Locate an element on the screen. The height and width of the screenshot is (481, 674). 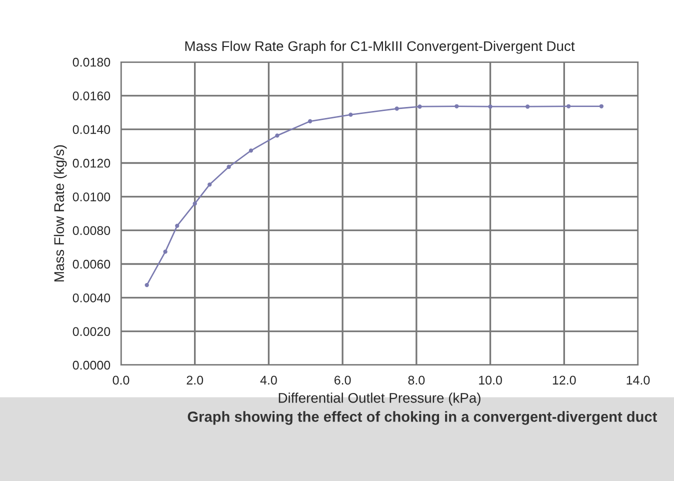
y-tick-label: 0.0020 is located at coordinates (91, 331).